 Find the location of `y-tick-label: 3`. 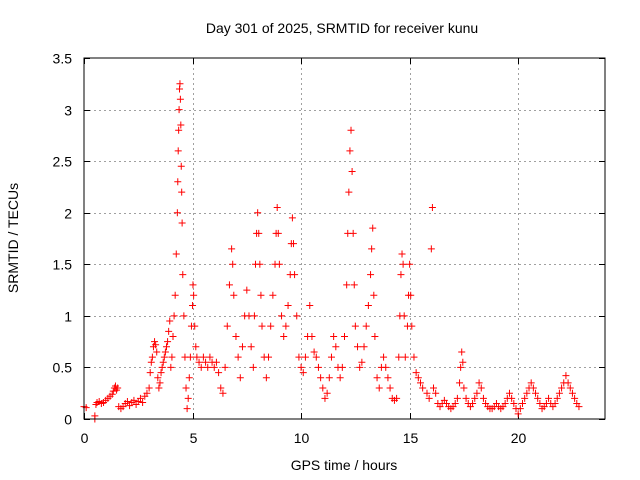

y-tick-label: 3 is located at coordinates (68, 111).